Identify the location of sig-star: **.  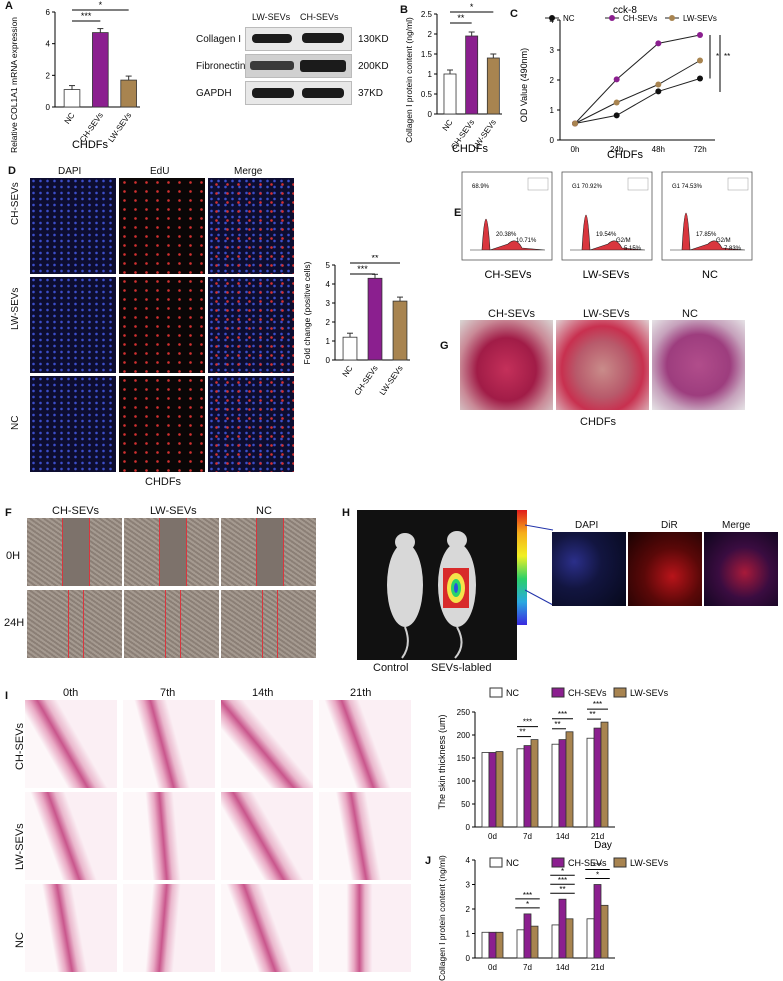
(592, 714).